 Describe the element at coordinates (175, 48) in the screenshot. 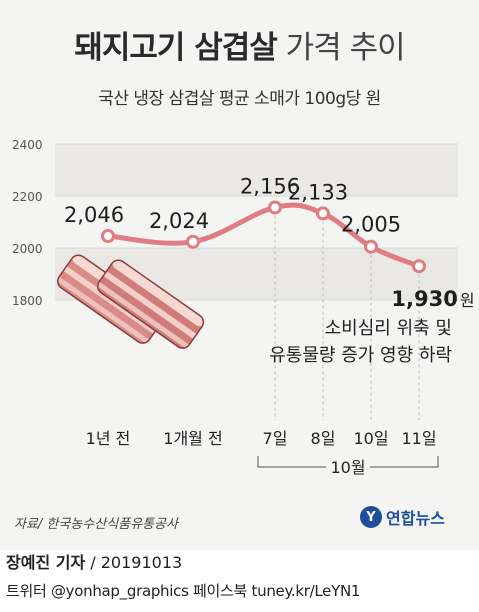

I see `title-strong: 돼지고기 삼겹살` at that location.